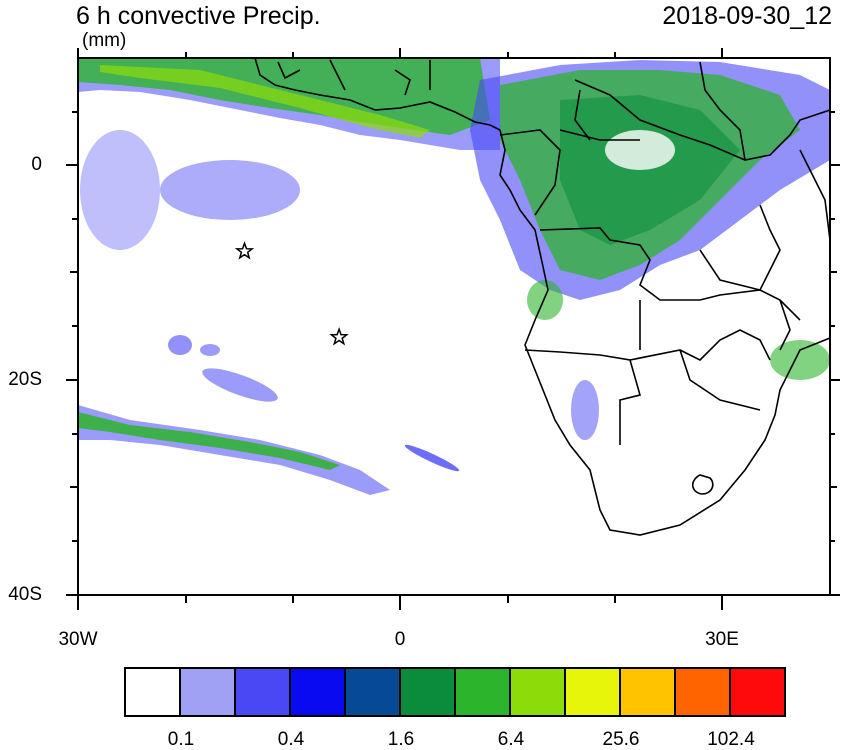  I want to click on x-tick-label: 0, so click(400, 639).